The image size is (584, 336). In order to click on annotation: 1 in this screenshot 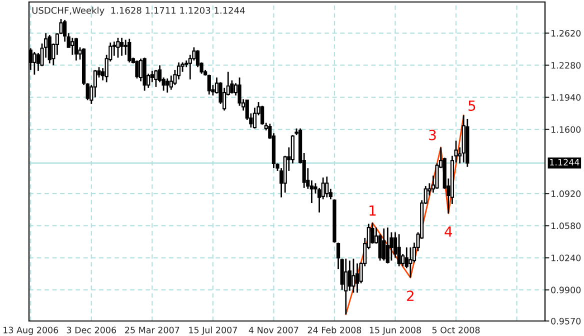, I will do `click(373, 210)`.